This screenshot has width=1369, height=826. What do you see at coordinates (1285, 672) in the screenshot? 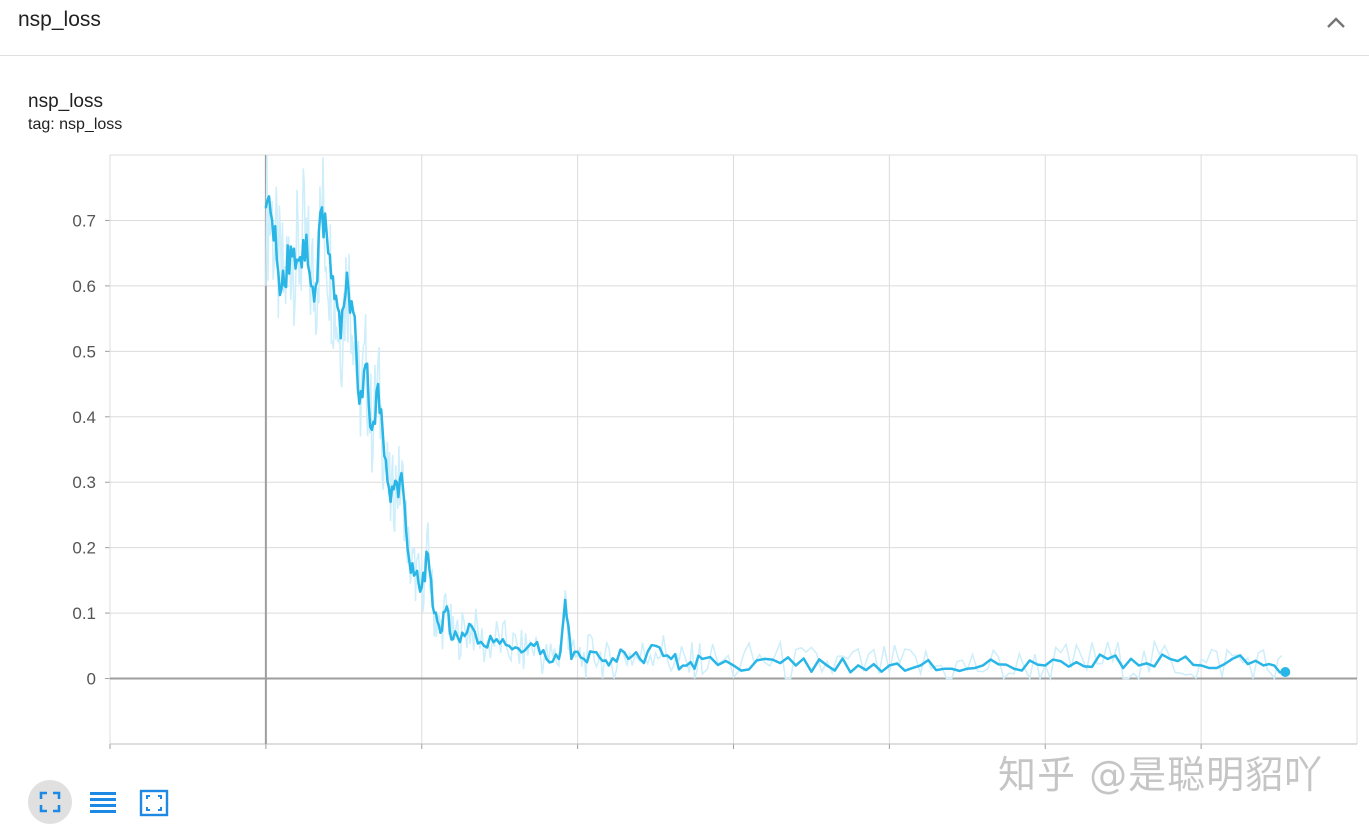
I see `series-end-marker` at bounding box center [1285, 672].